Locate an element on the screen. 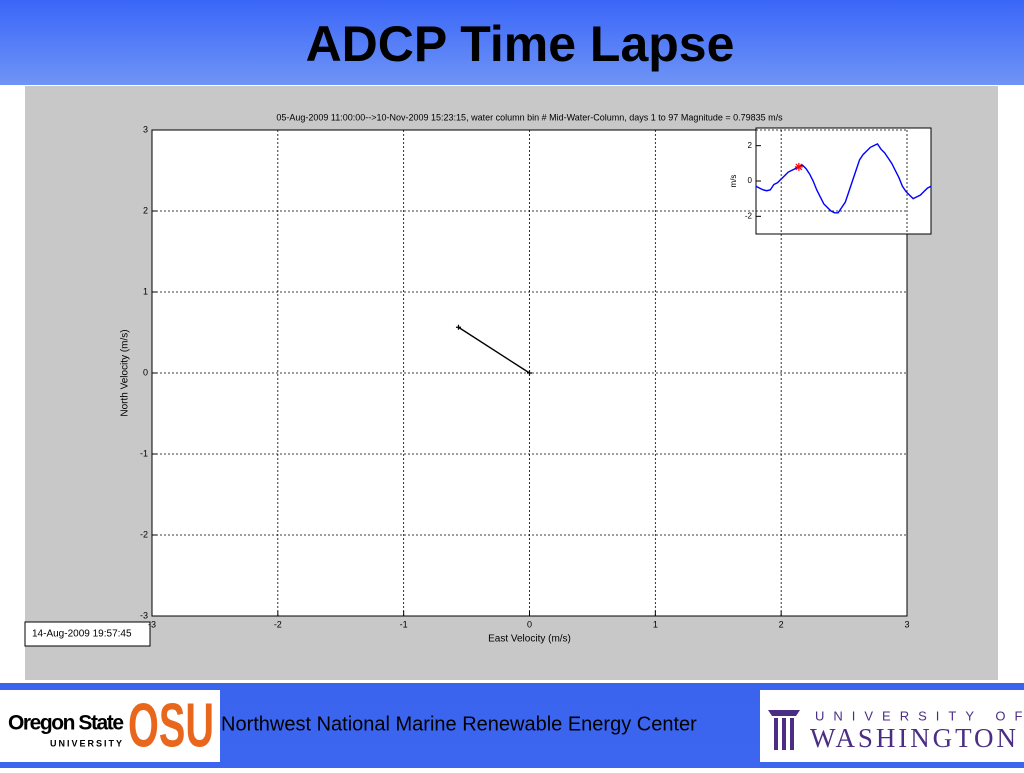 The width and height of the screenshot is (1024, 773). x-axis-label: East Velocity (m/s) is located at coordinates (529, 639).